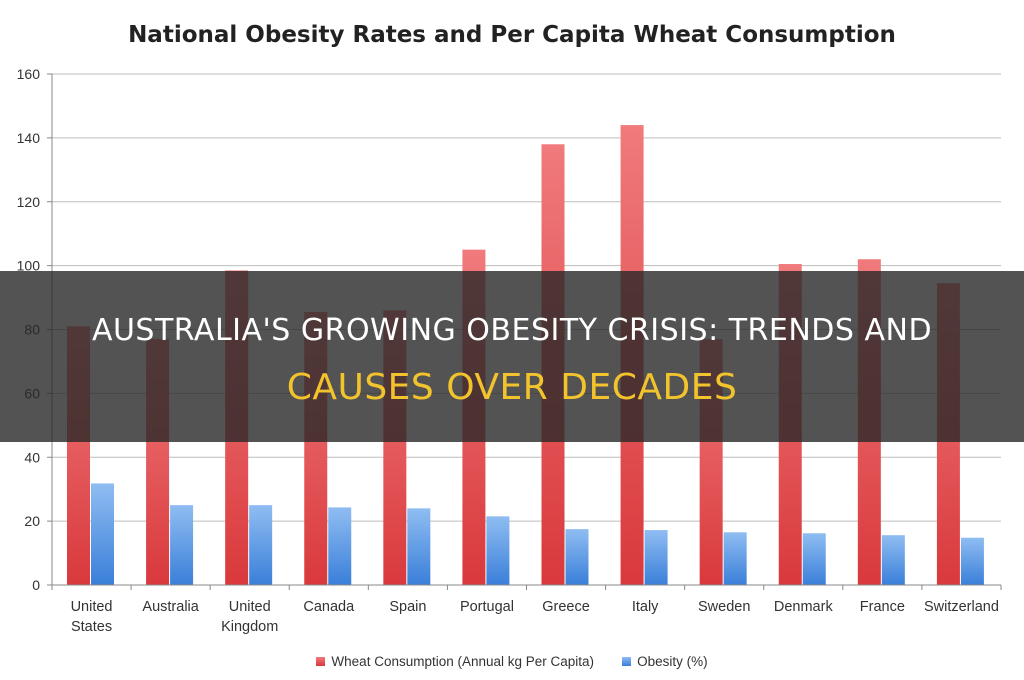 The height and width of the screenshot is (680, 1024). I want to click on legend-item-obesity: Obesity (%), so click(665, 661).